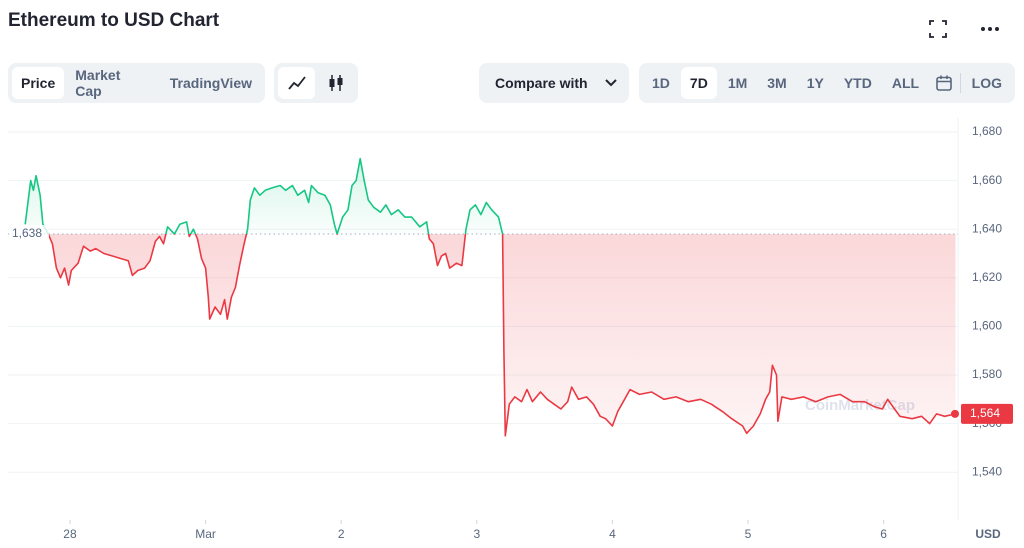 Image resolution: width=1024 pixels, height=548 pixels. Describe the element at coordinates (827, 83) in the screenshot. I see `range-tabs: 1D 7D 1M 3M 1Y YTD ALL LOG` at that location.